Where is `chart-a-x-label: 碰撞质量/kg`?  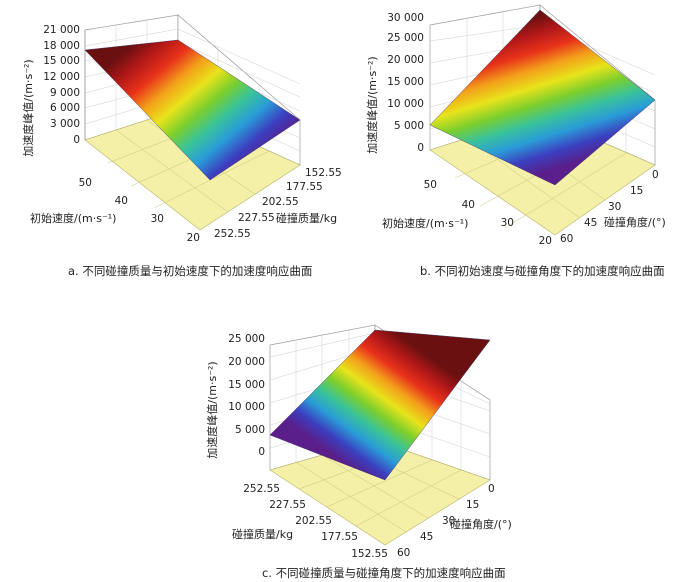
chart-a-x-label: 碰撞质量/kg is located at coordinates (306, 218).